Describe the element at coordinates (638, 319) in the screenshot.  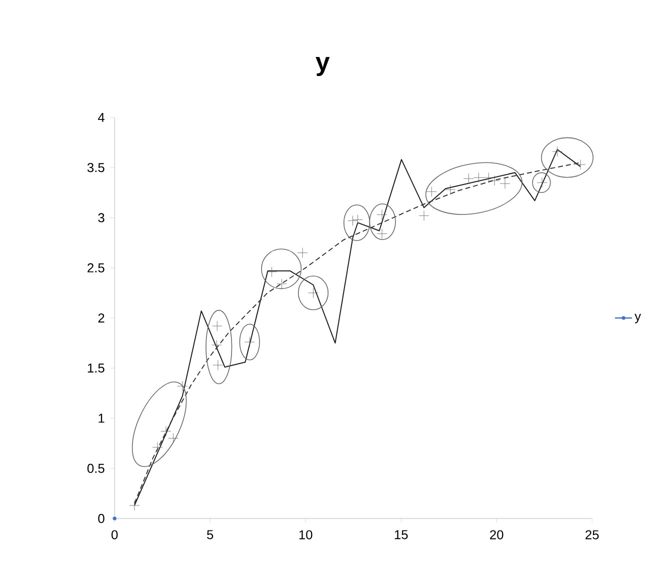
I see `legend-label: y` at that location.